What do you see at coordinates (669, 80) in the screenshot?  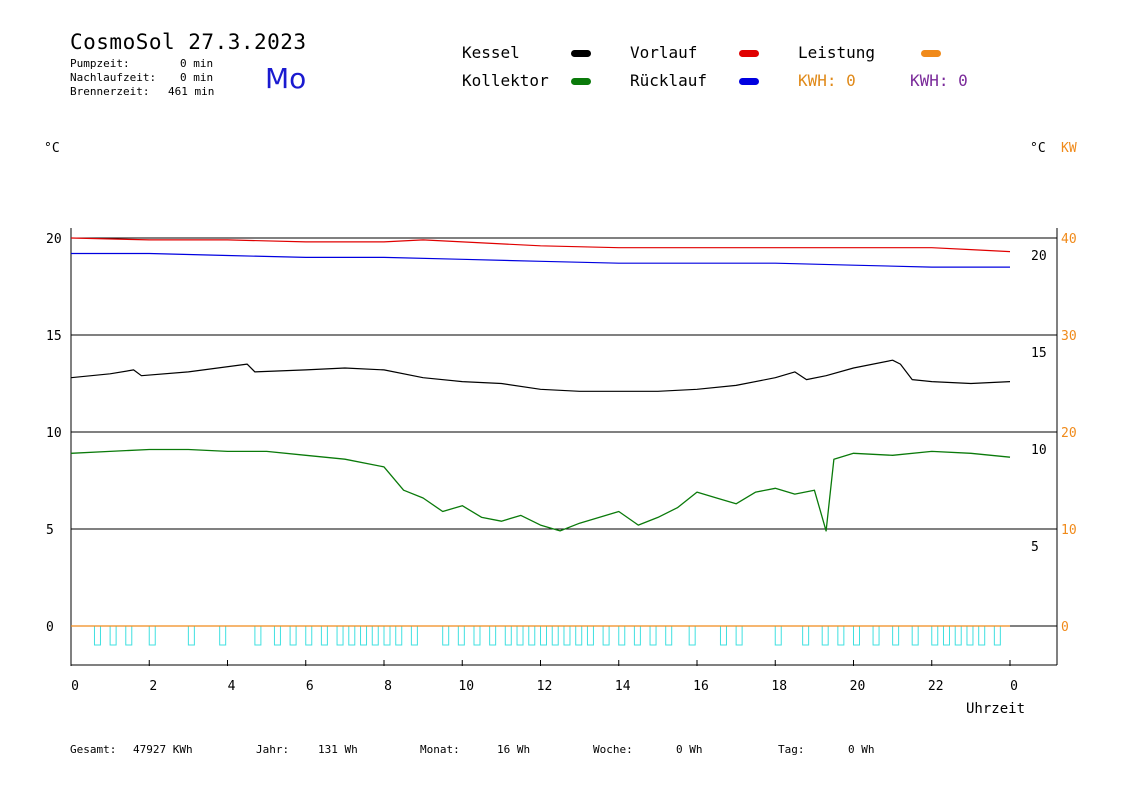 I see `legend-ruecklauf-label: Rücklauf` at bounding box center [669, 80].